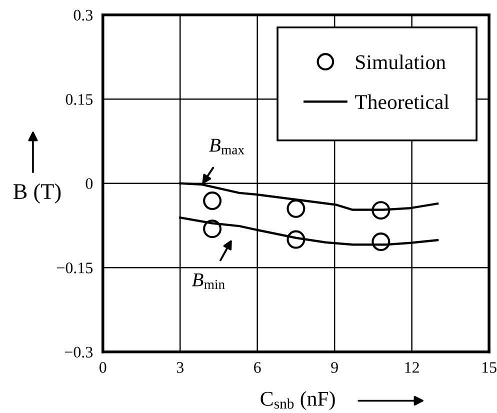  What do you see at coordinates (257, 367) in the screenshot?
I see `x-tick-label: 6` at bounding box center [257, 367].